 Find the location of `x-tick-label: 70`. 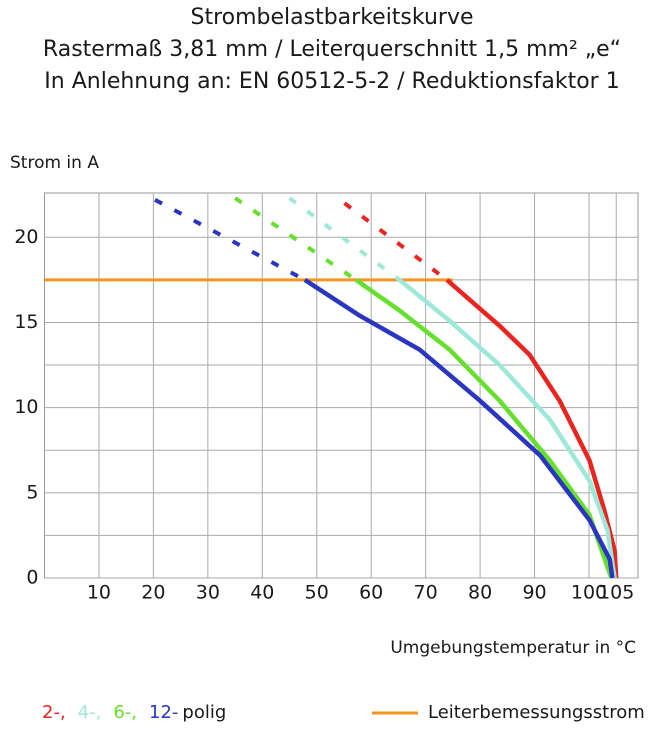

x-tick-label: 70 is located at coordinates (426, 593).